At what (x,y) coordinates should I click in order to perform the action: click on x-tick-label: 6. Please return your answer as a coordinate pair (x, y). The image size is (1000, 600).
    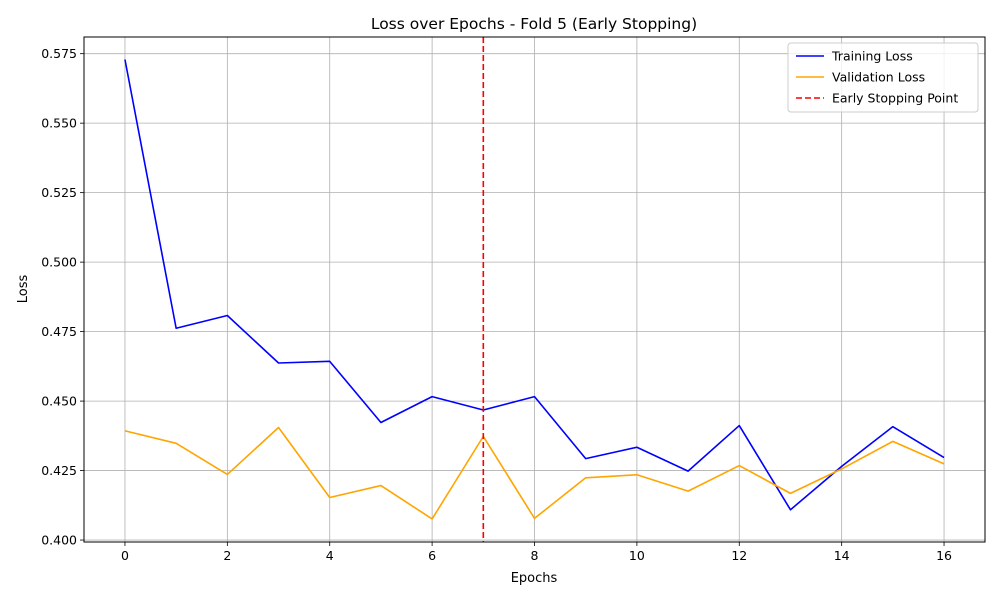
    Looking at the image, I should click on (432, 555).